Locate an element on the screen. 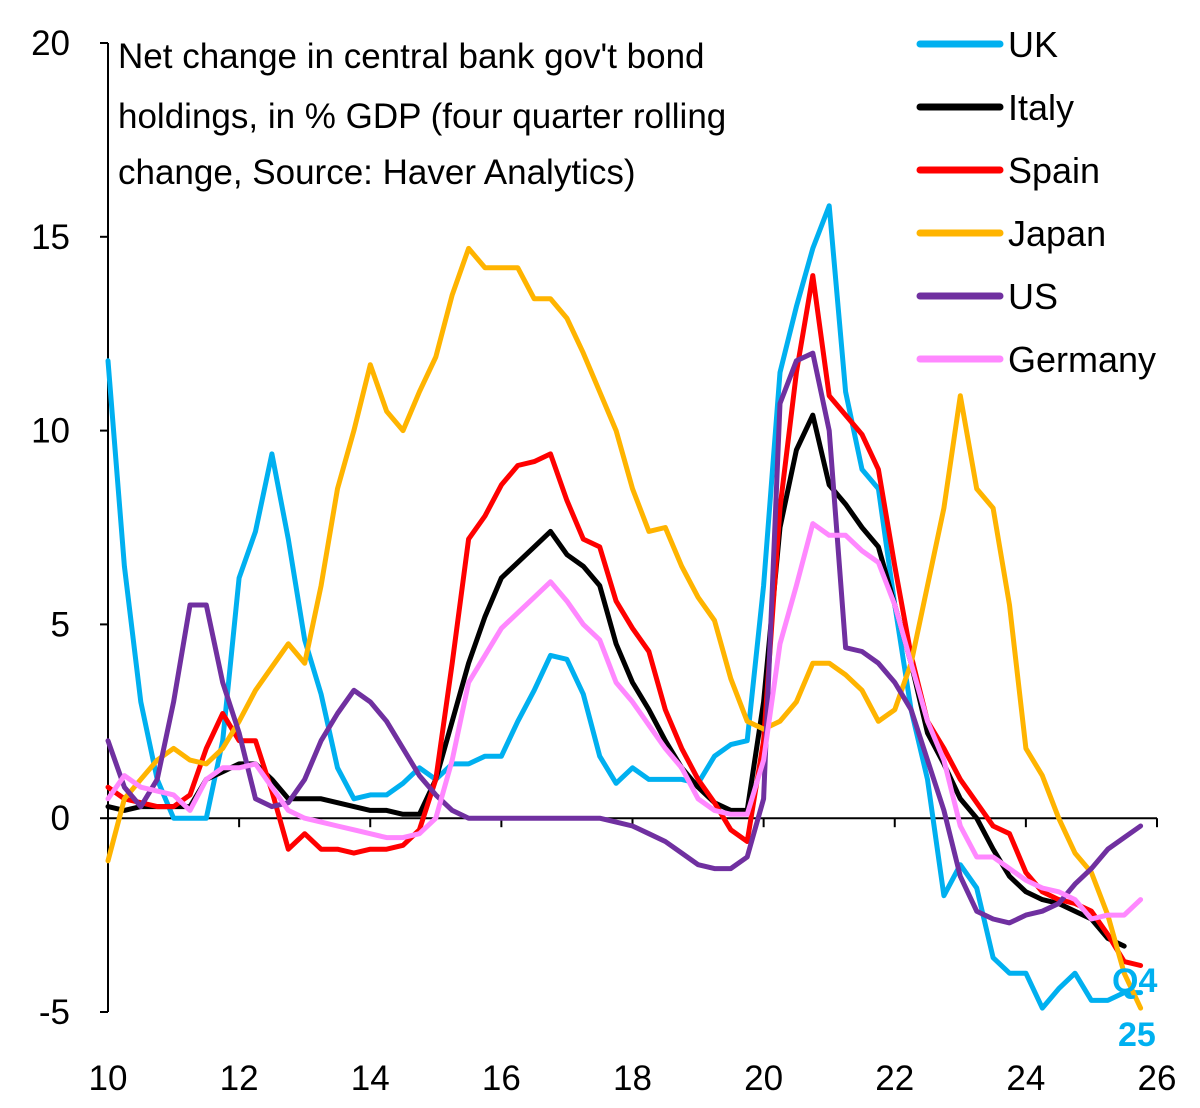 Image resolution: width=1200 pixels, height=1108 pixels. y-tick-label: -5 is located at coordinates (54, 1012).